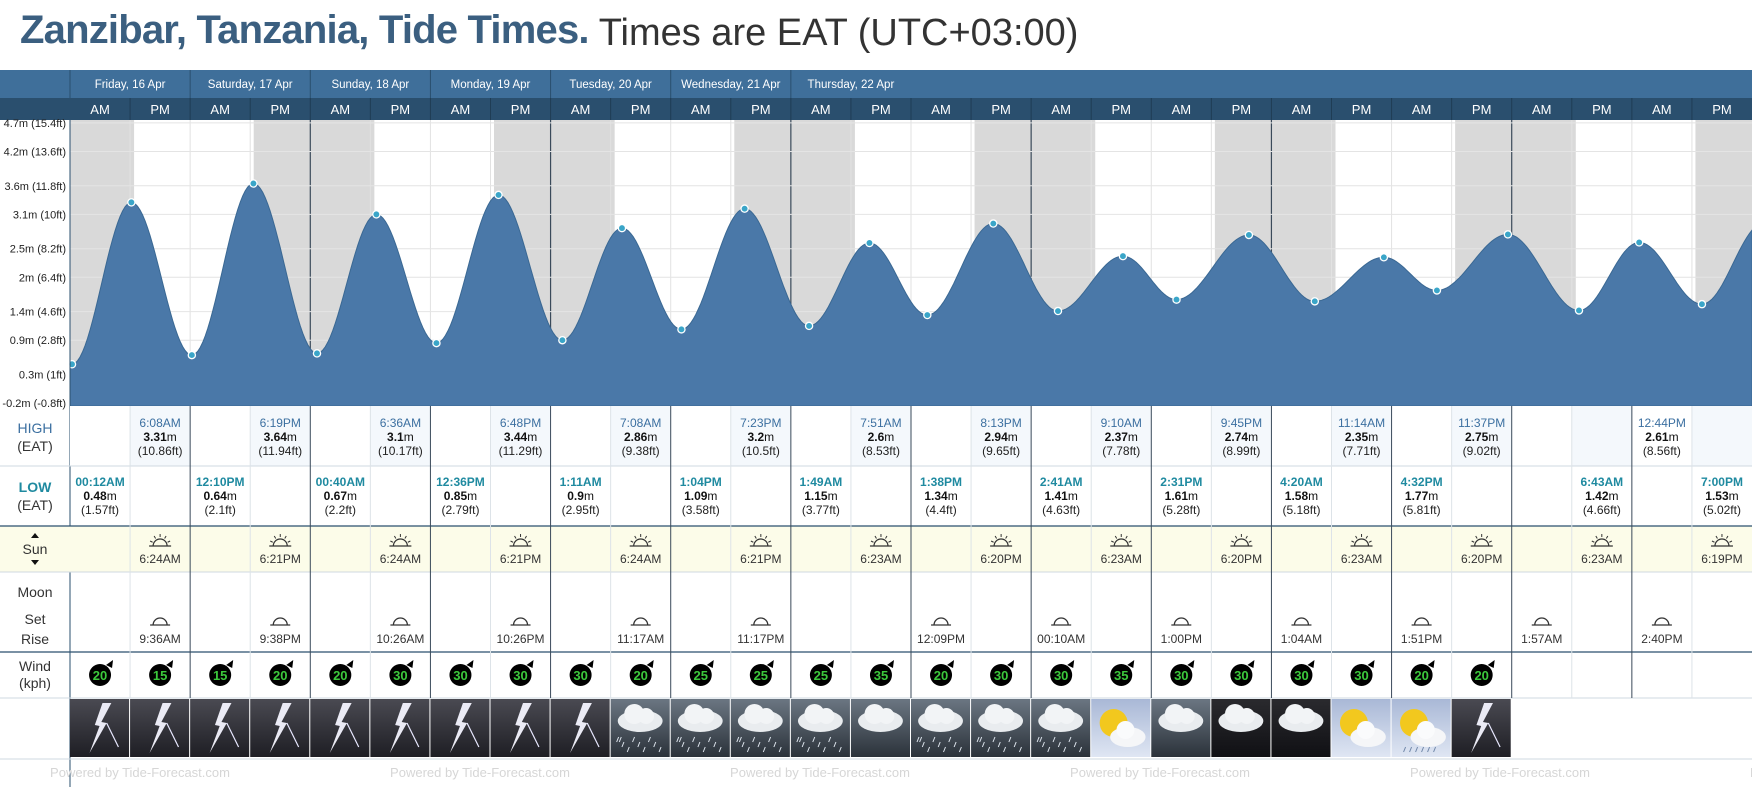  I want to click on wind-badge: 25, so click(821, 673).